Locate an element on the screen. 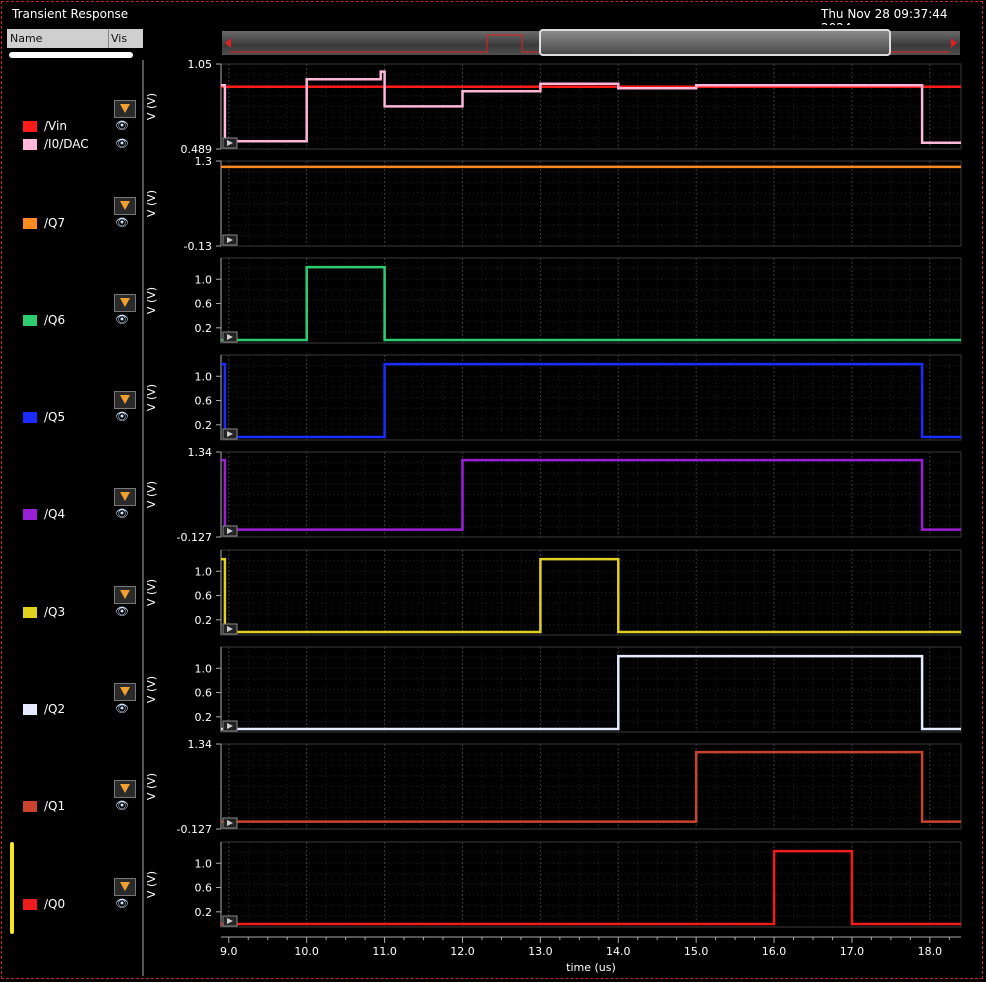  sidebar-divider is located at coordinates (143, 518).